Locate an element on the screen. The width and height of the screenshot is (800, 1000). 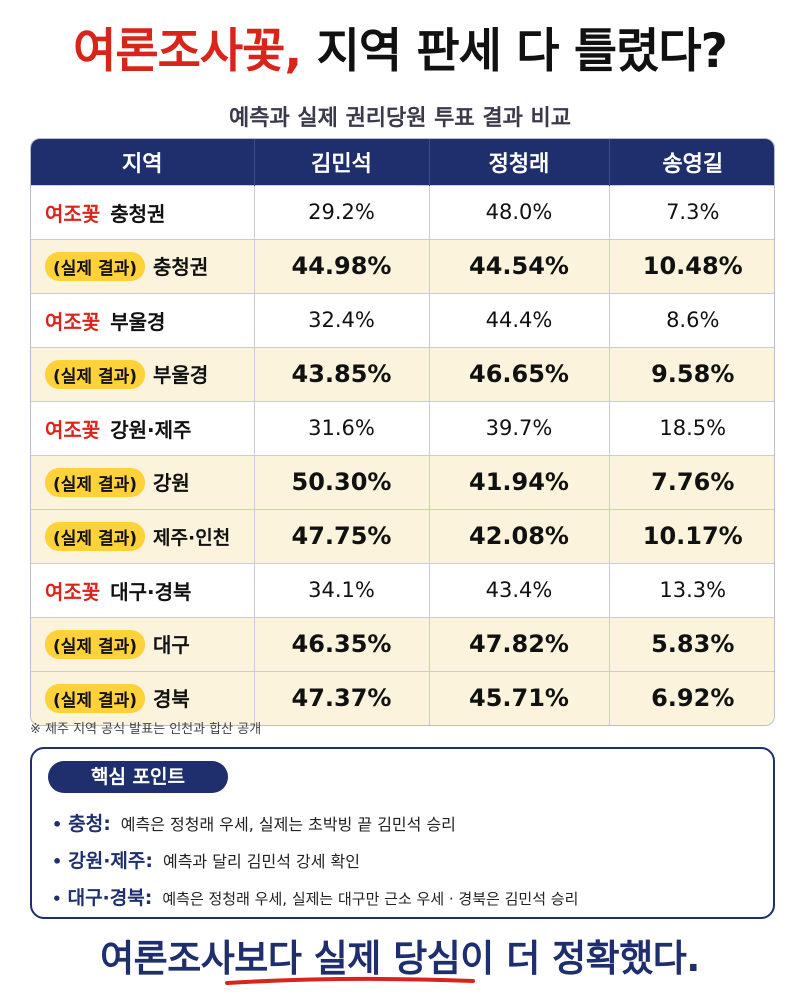
key-point-text: 예측은 정청래 우세, 실제는 초박빙 끝 김민석 승리 is located at coordinates (288, 824).